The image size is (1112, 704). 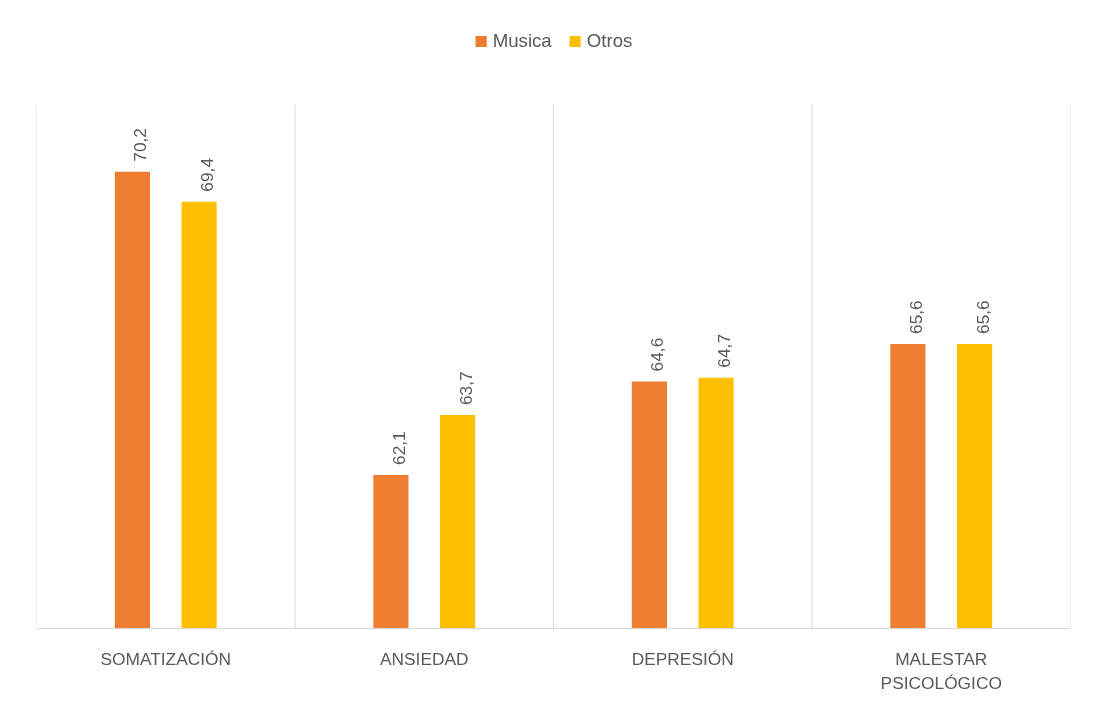 I want to click on legend-label: Otros, so click(x=609, y=41).